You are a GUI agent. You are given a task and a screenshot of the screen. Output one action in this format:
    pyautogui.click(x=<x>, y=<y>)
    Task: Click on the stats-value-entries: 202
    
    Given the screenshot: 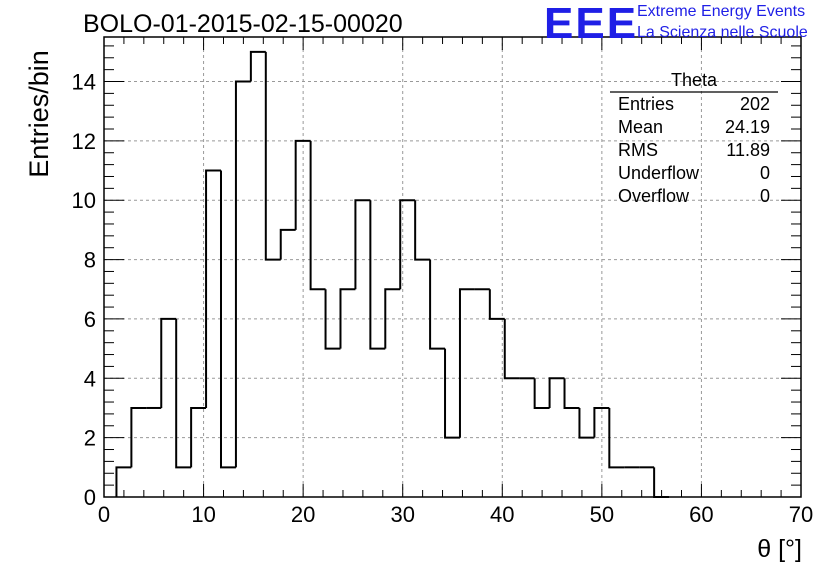 What is the action you would take?
    pyautogui.click(x=754, y=104)
    